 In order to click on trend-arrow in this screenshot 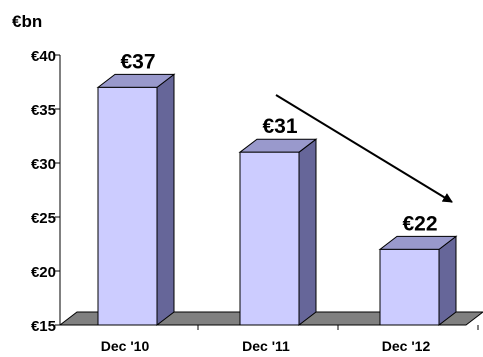, I will do `click(364, 148)`.